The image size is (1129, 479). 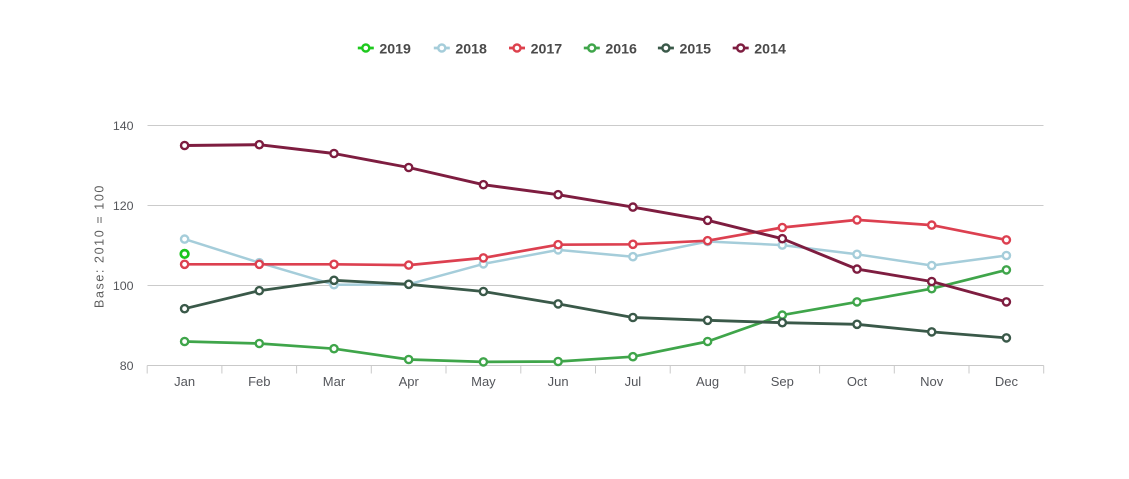 I want to click on svg-text: 2018, so click(x=471, y=49).